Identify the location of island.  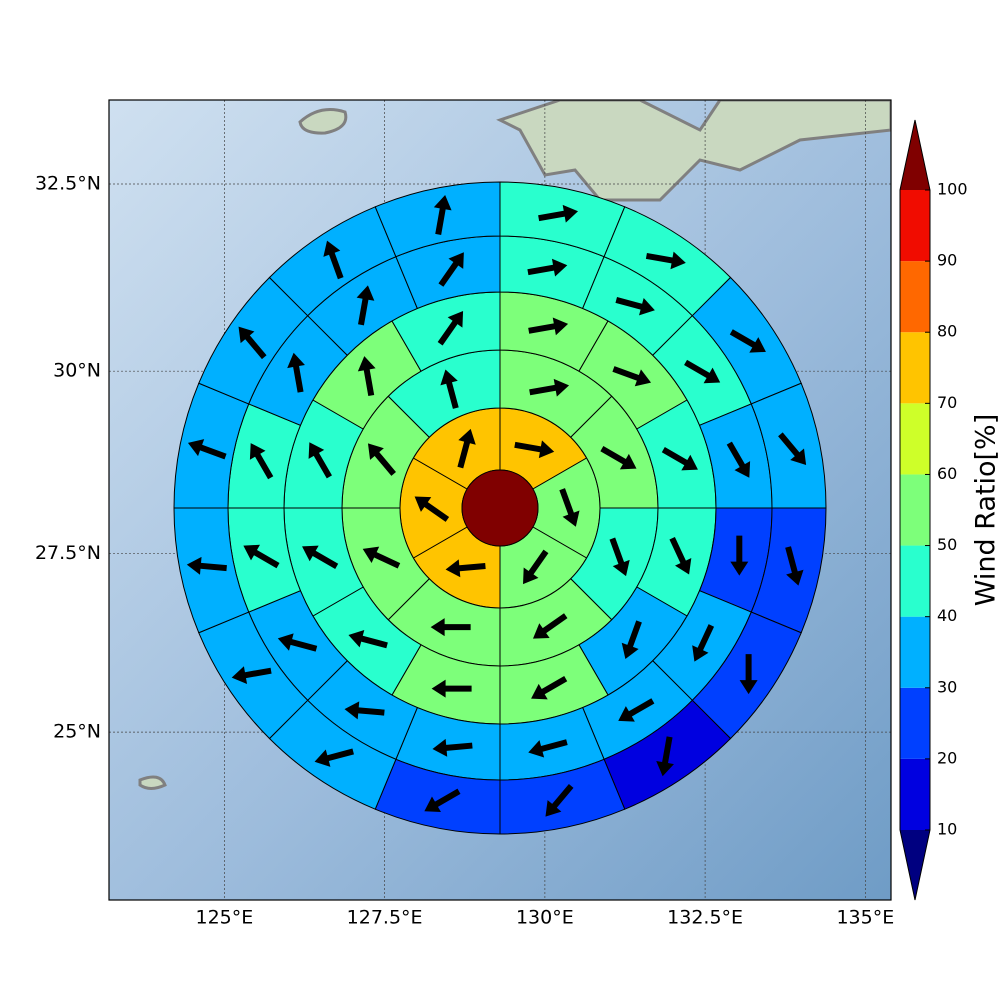
(152, 783).